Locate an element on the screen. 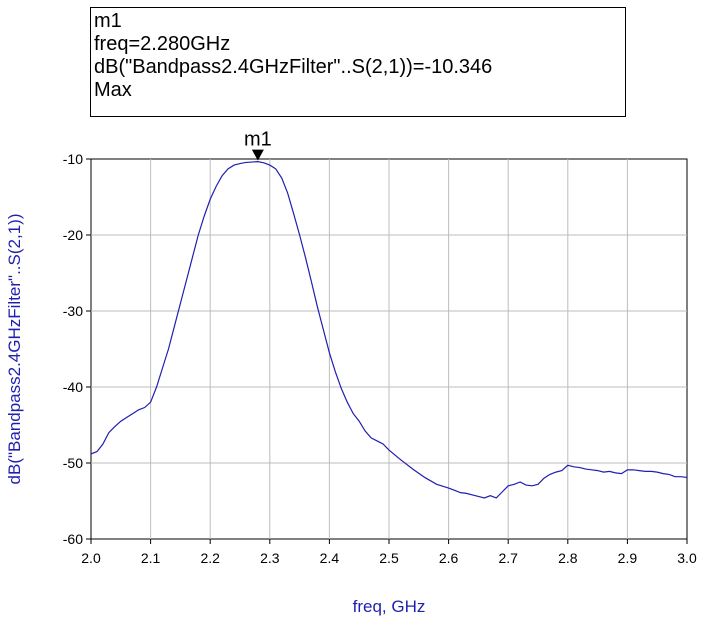  x-tick-label: 3.0 is located at coordinates (687, 558).